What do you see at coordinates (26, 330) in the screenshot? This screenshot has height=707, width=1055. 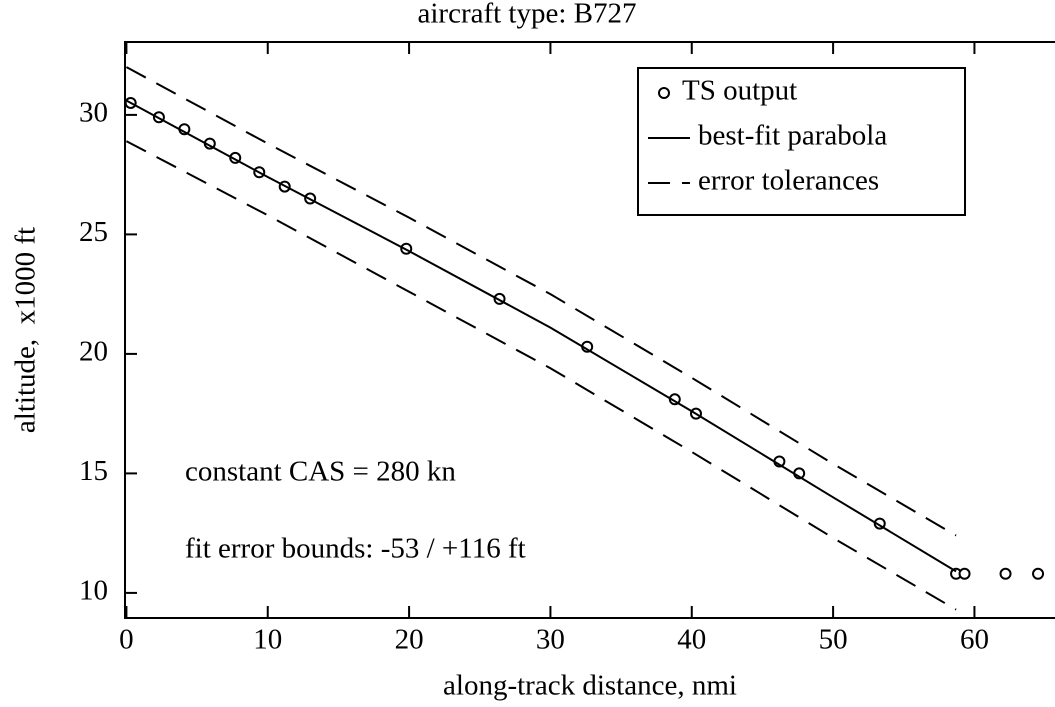 I see `y-axis-label: altitude, x1000 ft` at bounding box center [26, 330].